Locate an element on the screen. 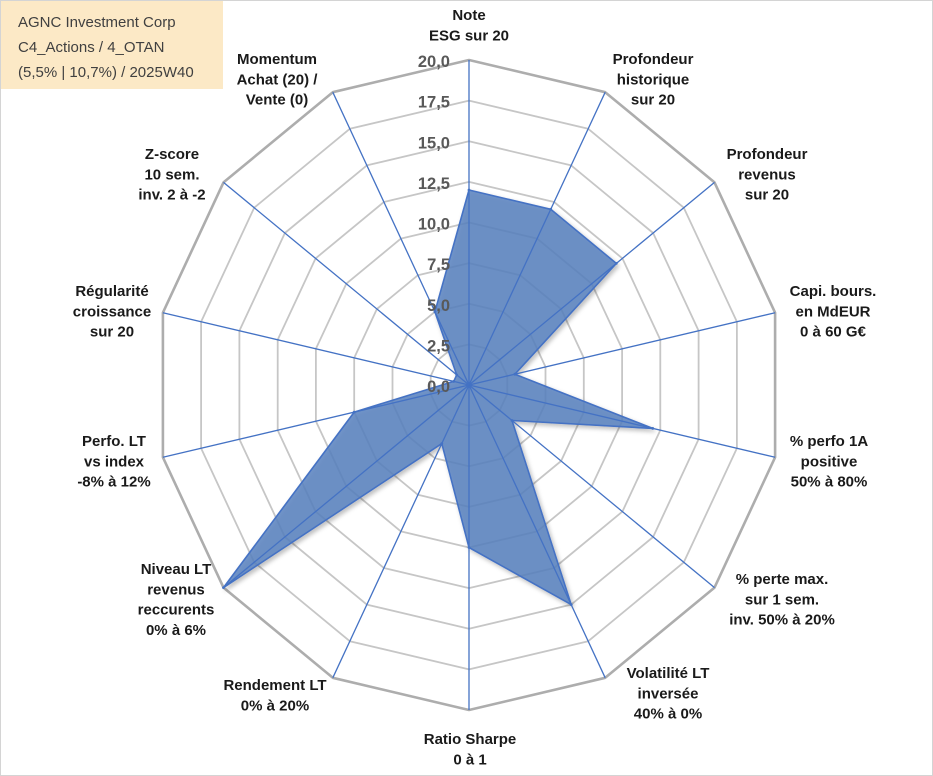  title-line-period: (5,5% | 10,7%) / 2025W40 is located at coordinates (106, 72).